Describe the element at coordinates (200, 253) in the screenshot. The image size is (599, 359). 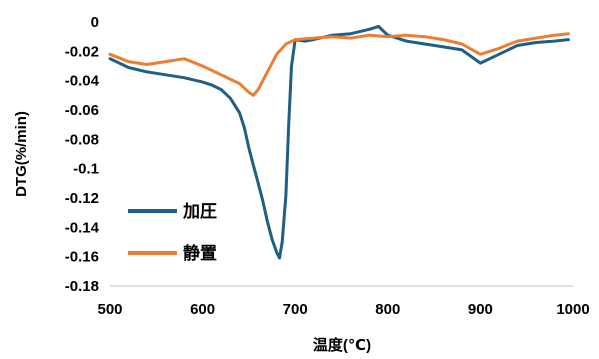
I see `legend-label-seichi: 静置` at that location.